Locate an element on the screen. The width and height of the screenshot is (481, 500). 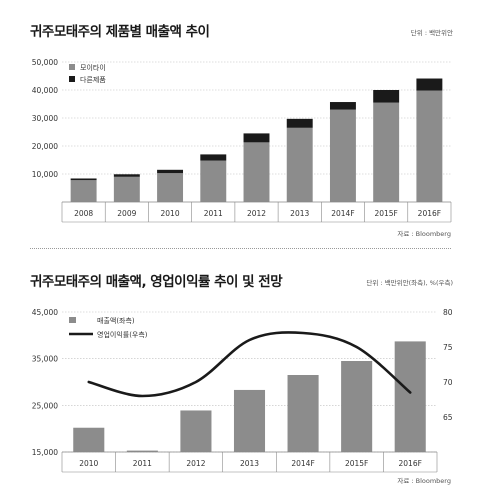
chart2-title: 귀주모태주의 매출액, 영업이익률 추이 및 전망 is located at coordinates (156, 282).